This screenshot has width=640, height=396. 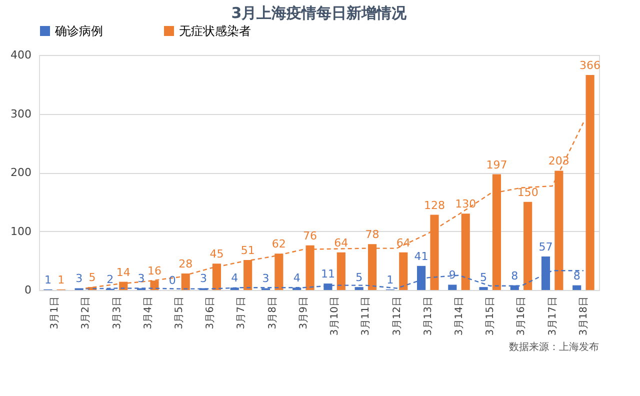 What do you see at coordinates (590, 65) in the screenshot?
I see `data-label: 366` at bounding box center [590, 65].